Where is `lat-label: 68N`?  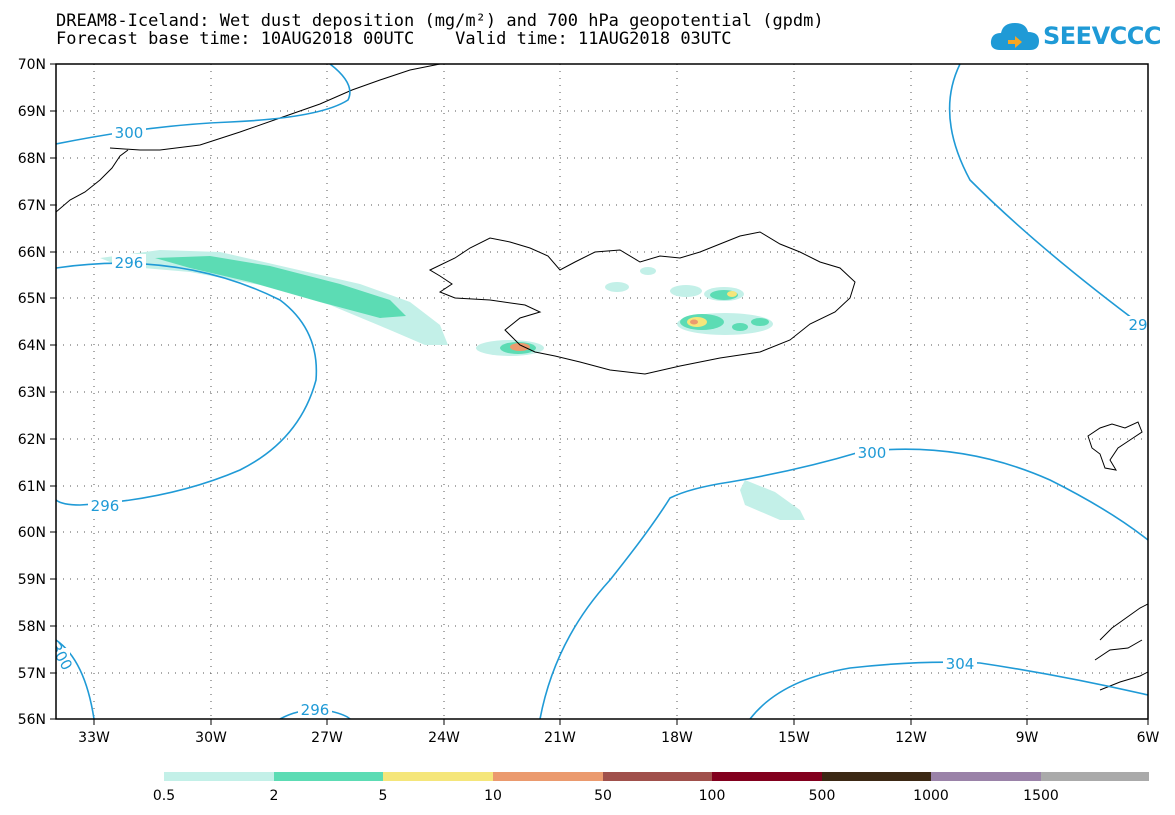 lat-label: 68N is located at coordinates (32, 159).